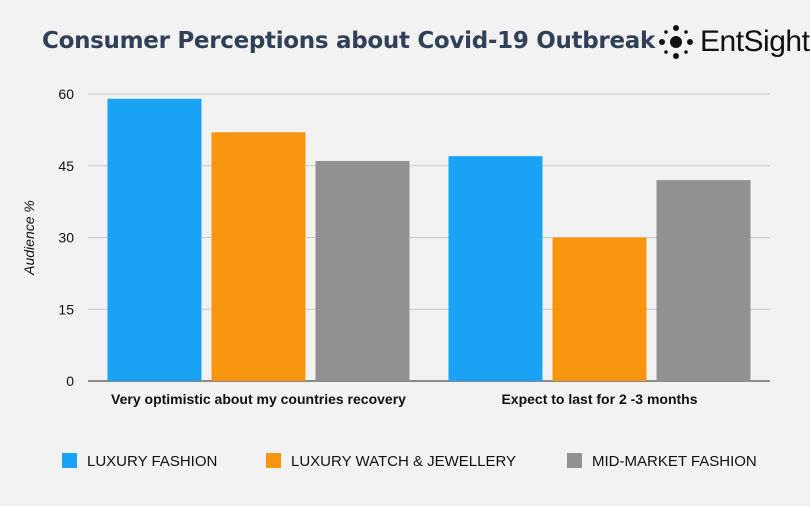 The width and height of the screenshot is (810, 506). What do you see at coordinates (403, 461) in the screenshot?
I see `legend-label: LUXURY WATCH & JEWELLERY` at bounding box center [403, 461].